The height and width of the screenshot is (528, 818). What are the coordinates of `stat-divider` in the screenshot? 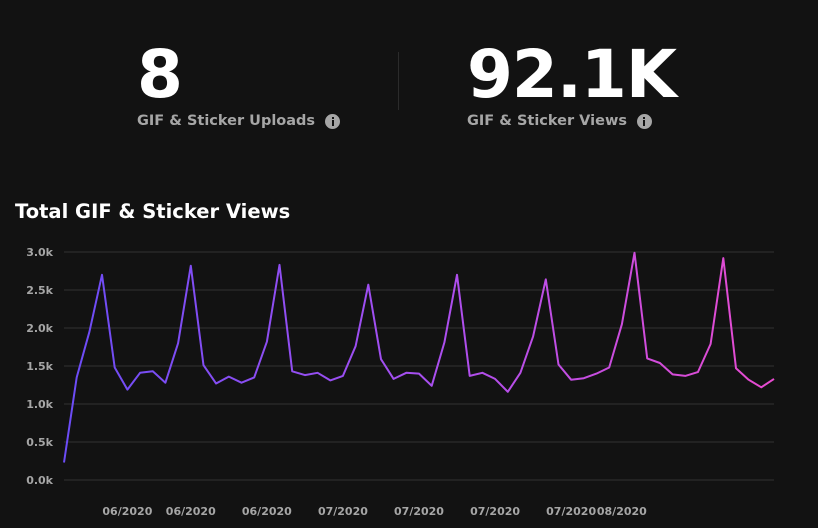 It's located at (398, 81).